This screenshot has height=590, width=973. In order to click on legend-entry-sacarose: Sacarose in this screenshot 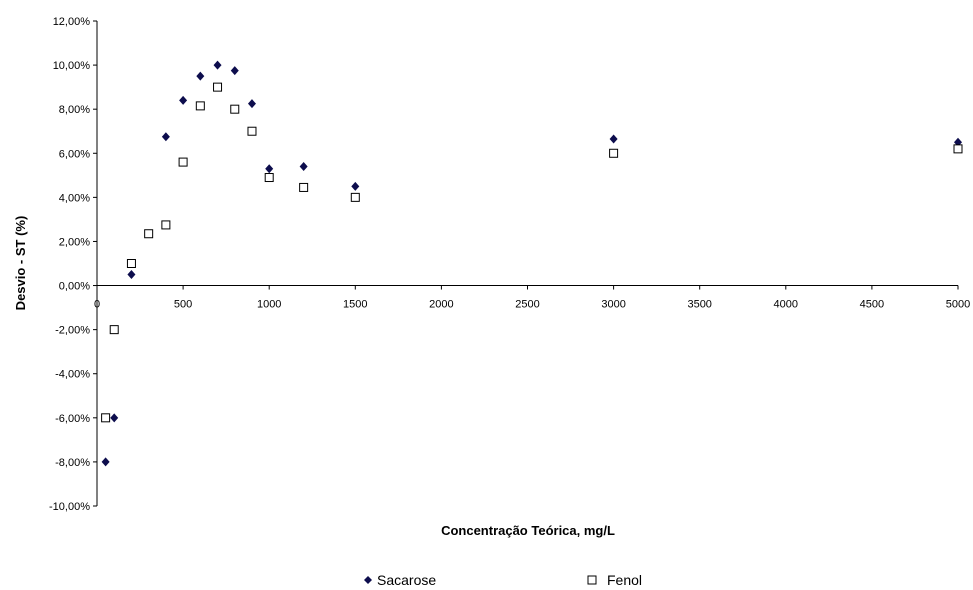, I will do `click(400, 580)`.